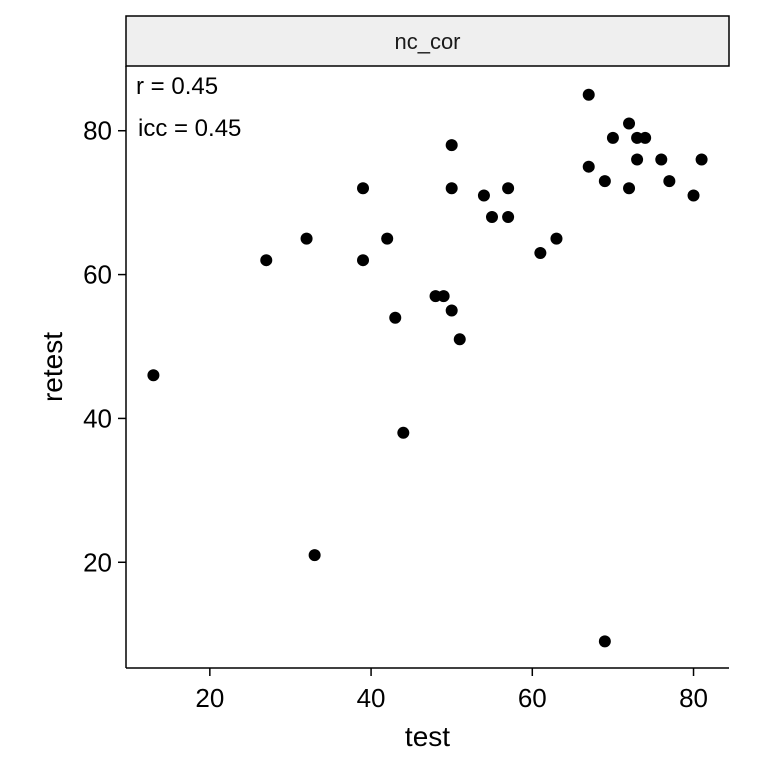 The image size is (768, 768). What do you see at coordinates (97, 562) in the screenshot?
I see `y-tick-label: 20` at bounding box center [97, 562].